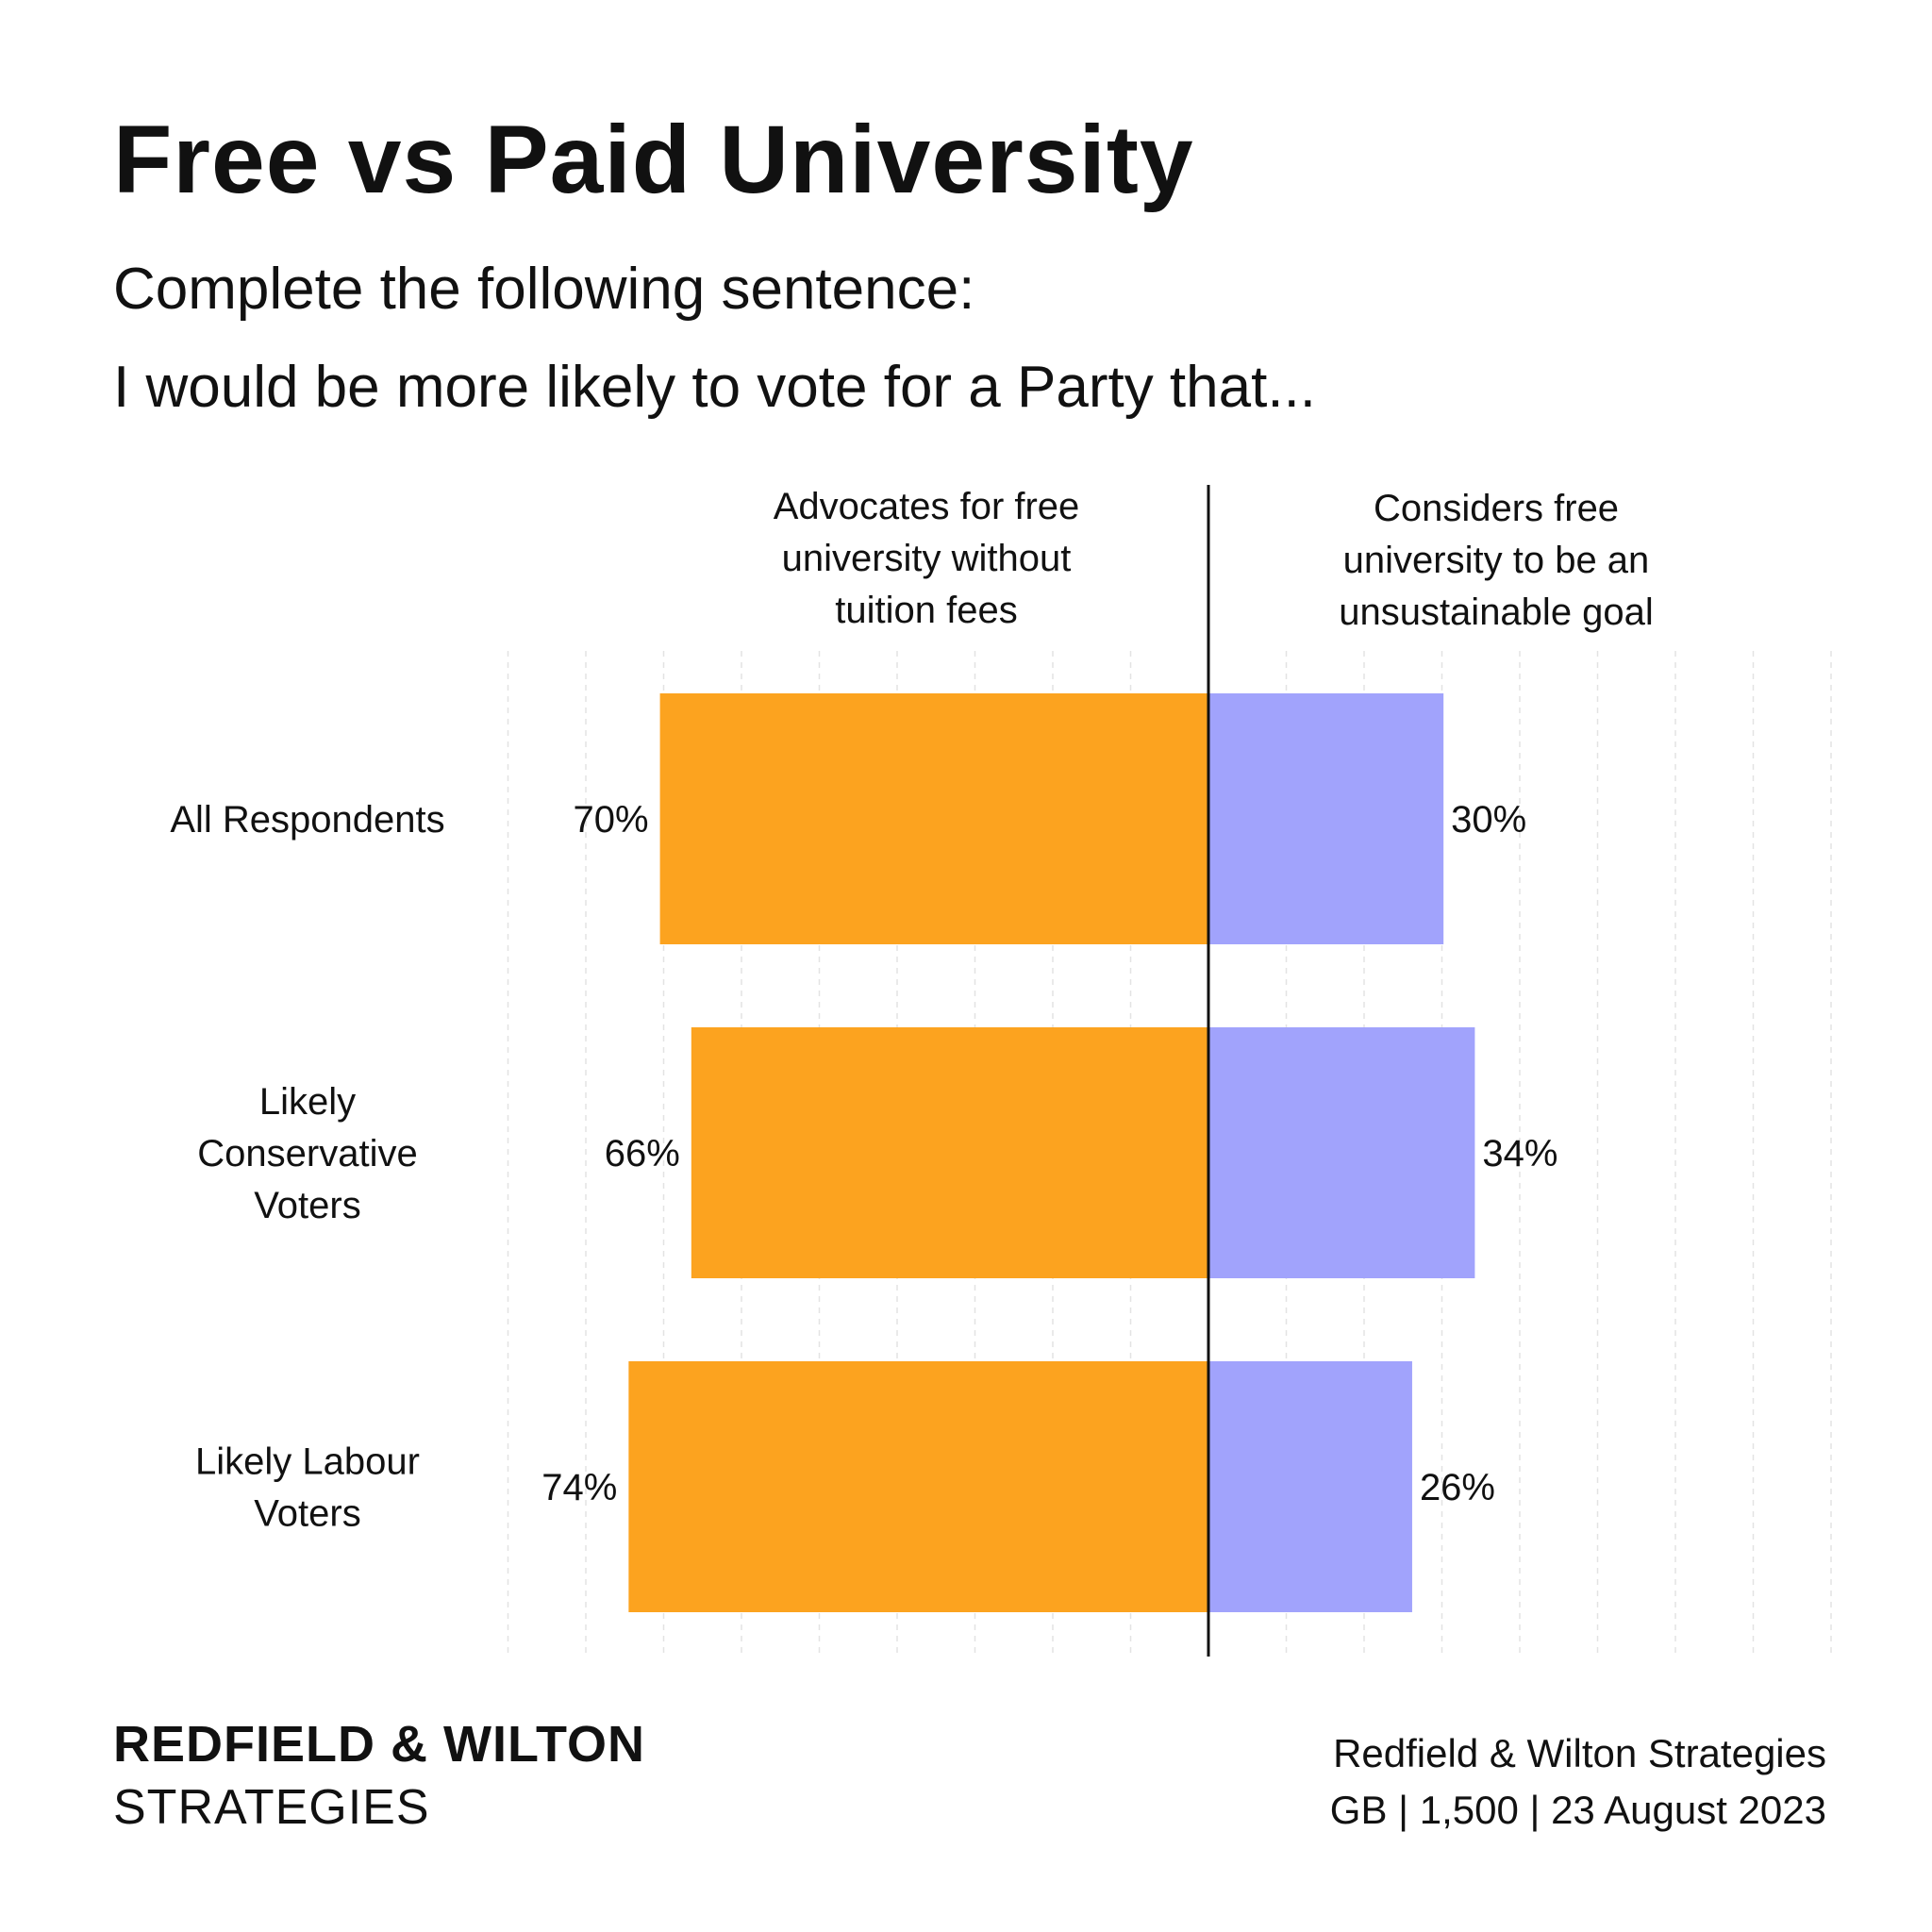  What do you see at coordinates (307, 1488) in the screenshot?
I see `category-label: Likely Labour Voters` at bounding box center [307, 1488].